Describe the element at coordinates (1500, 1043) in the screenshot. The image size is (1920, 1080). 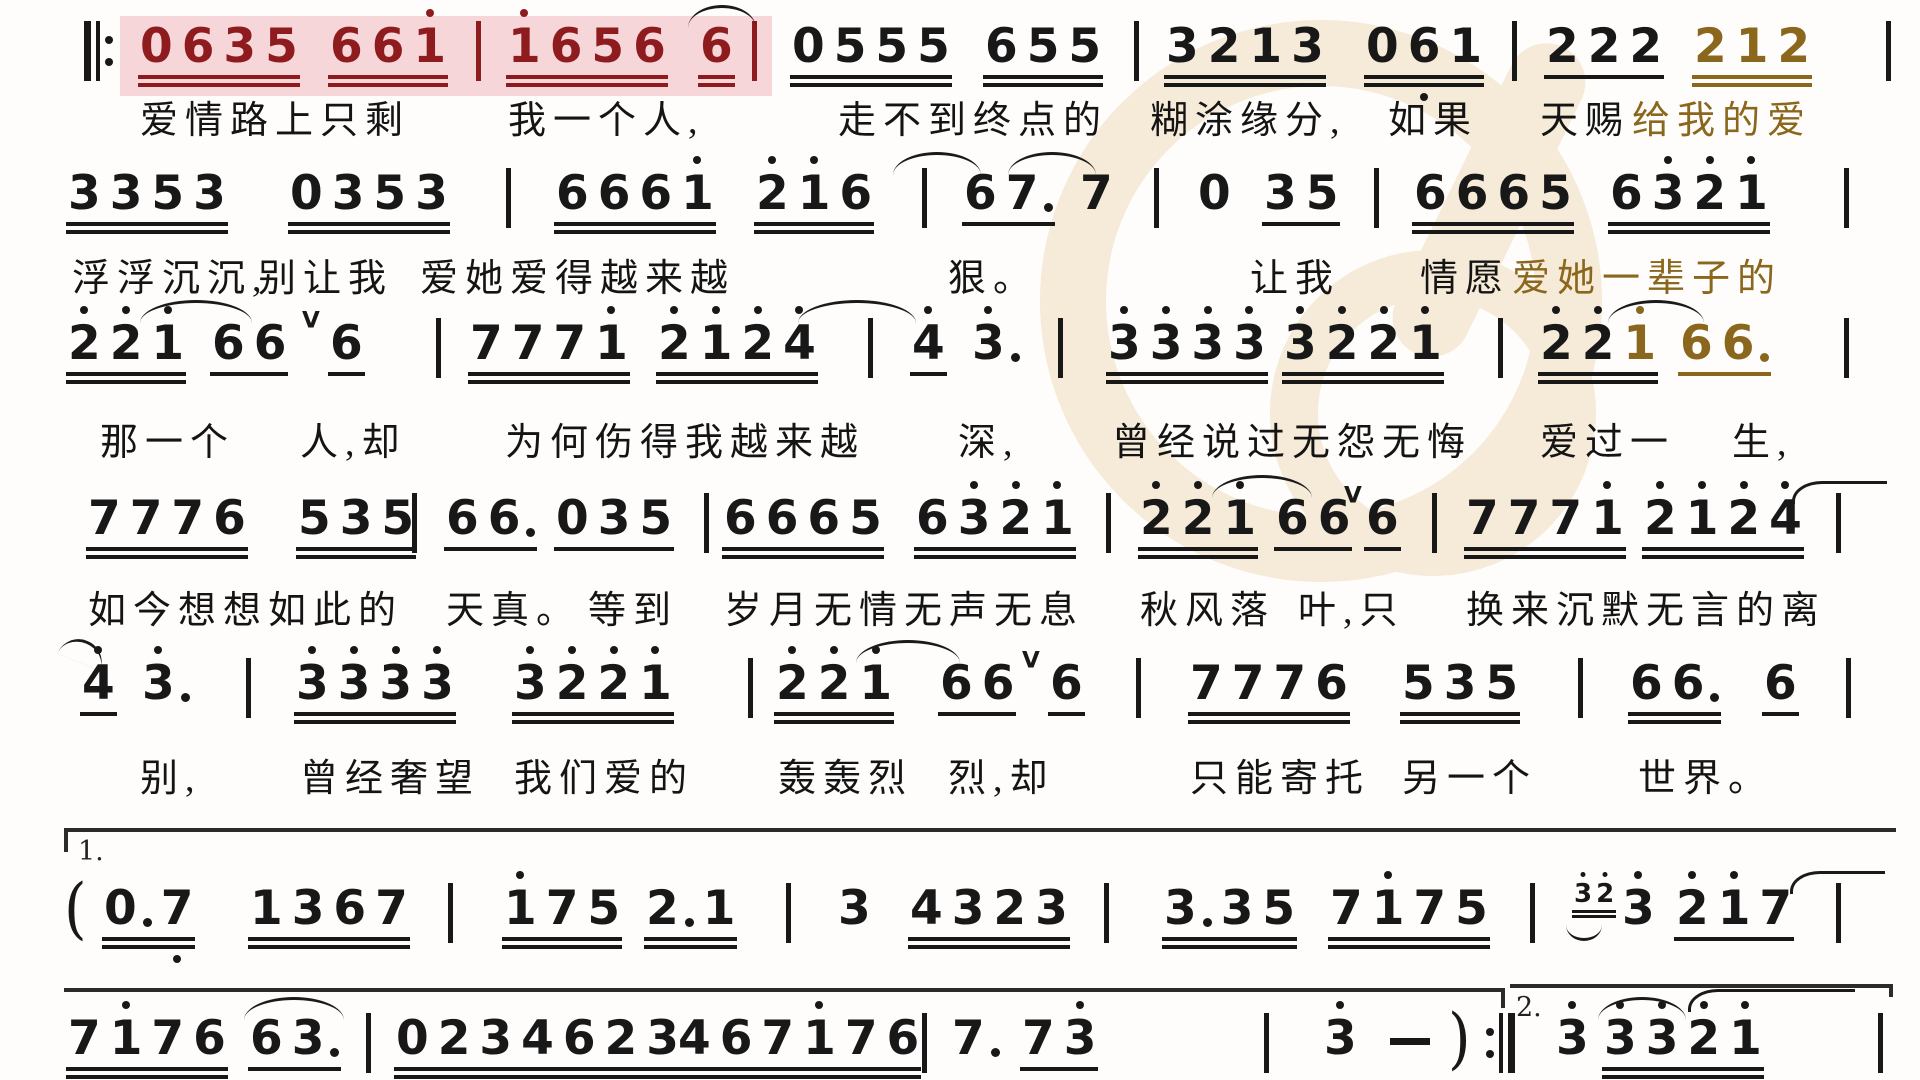
I see `end-repeat-sign` at that location.